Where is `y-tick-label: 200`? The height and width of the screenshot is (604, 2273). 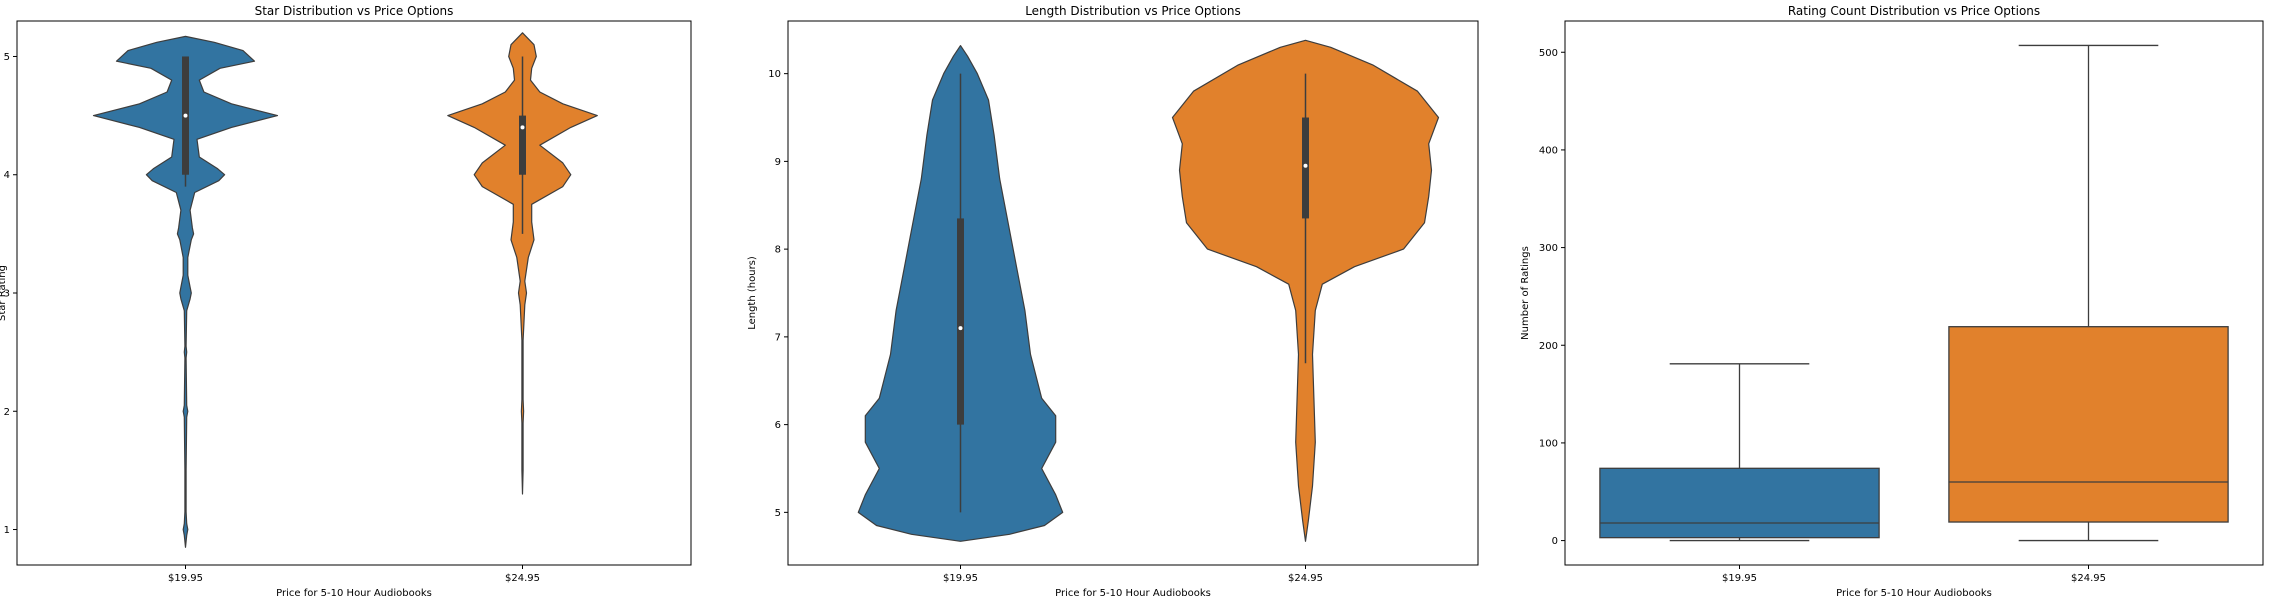
y-tick-label: 200 is located at coordinates (1548, 346).